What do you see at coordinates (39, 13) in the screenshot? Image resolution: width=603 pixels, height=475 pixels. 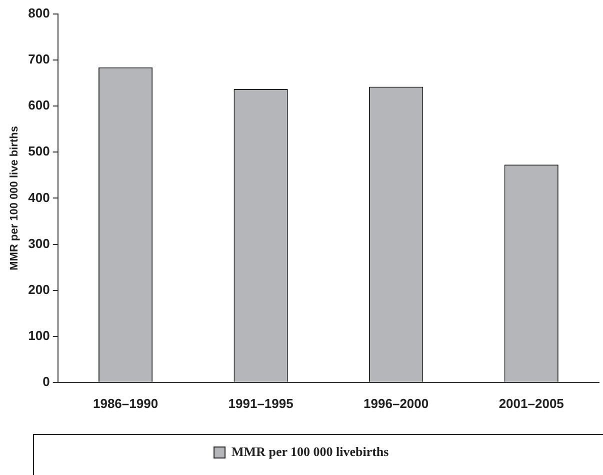 I see `y-tick-label: 800` at bounding box center [39, 13].